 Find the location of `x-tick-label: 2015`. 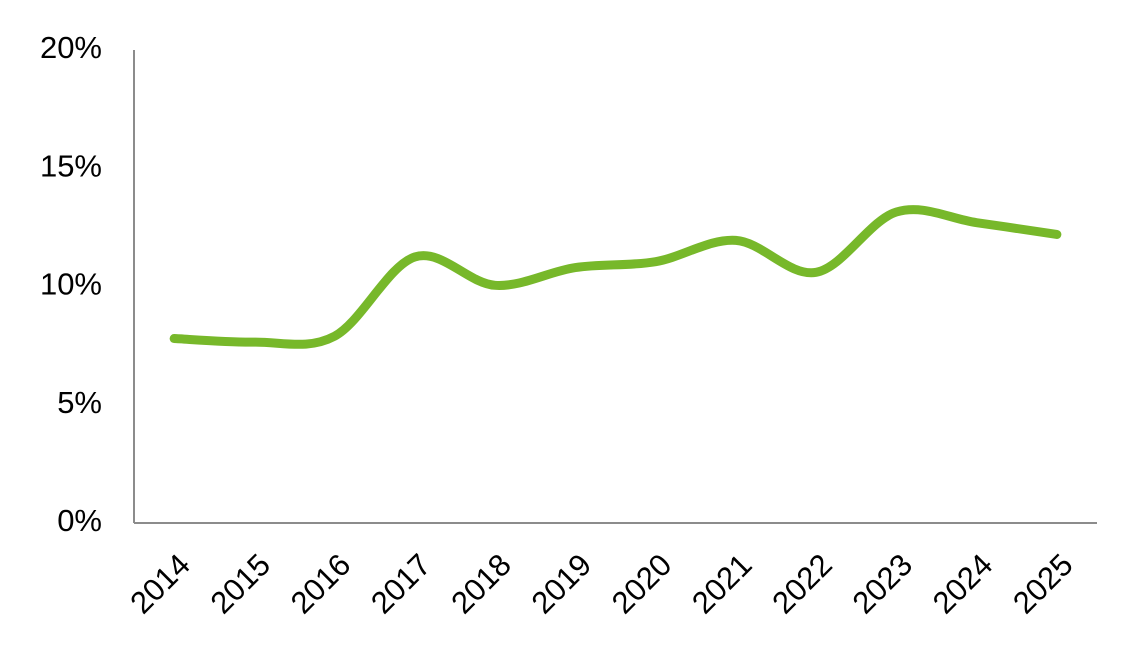

x-tick-label: 2015 is located at coordinates (241, 584).